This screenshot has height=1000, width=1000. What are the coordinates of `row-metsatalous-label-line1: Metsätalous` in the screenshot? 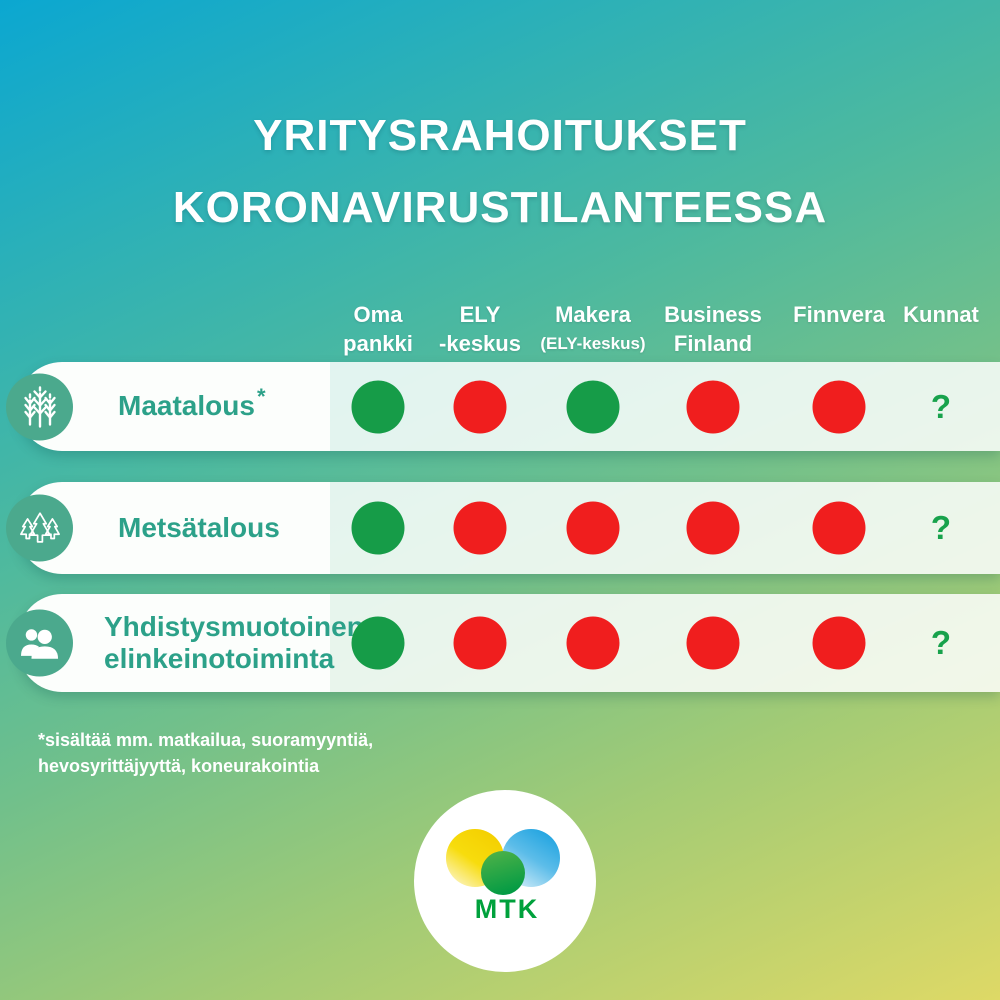 It's located at (199, 528).